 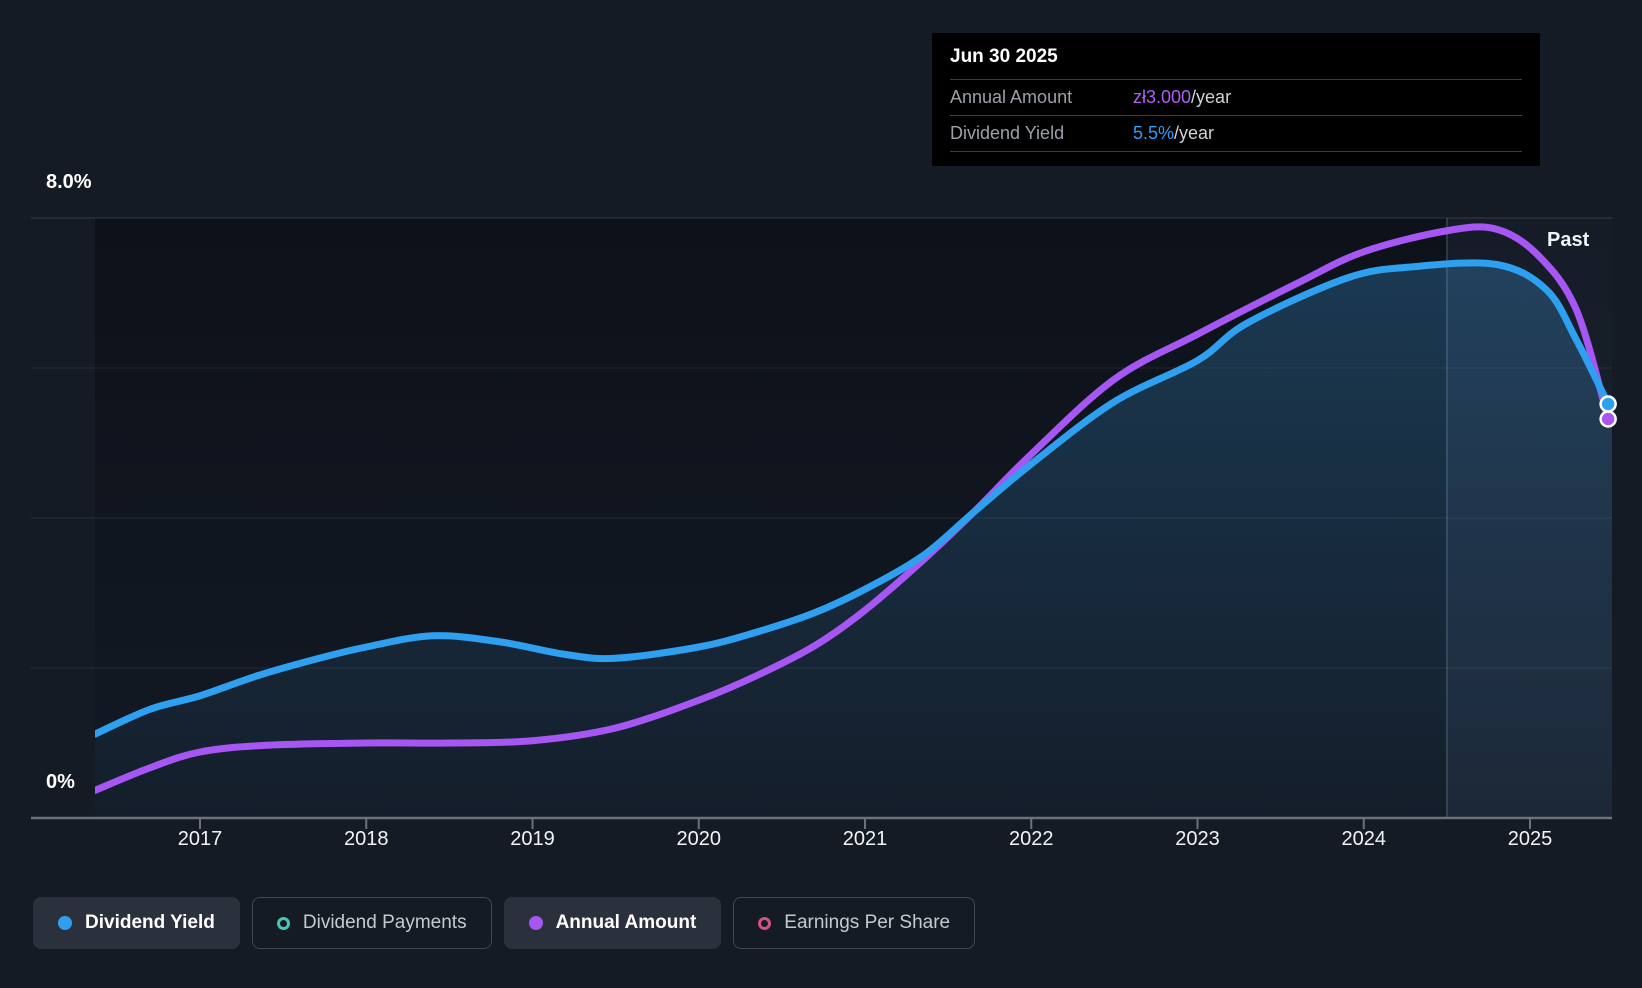 What do you see at coordinates (65, 923) in the screenshot?
I see `dividend-yield-dot-icon` at bounding box center [65, 923].